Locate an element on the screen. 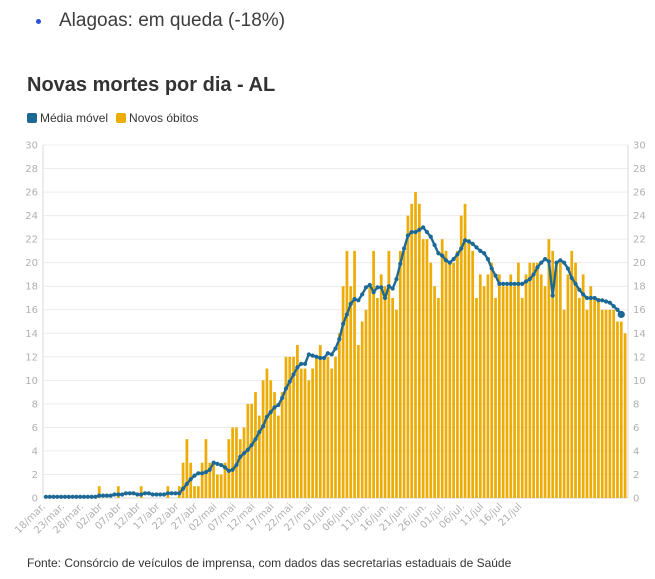 This screenshot has width=655, height=579. y-tick-label-right: 16 is located at coordinates (639, 310).